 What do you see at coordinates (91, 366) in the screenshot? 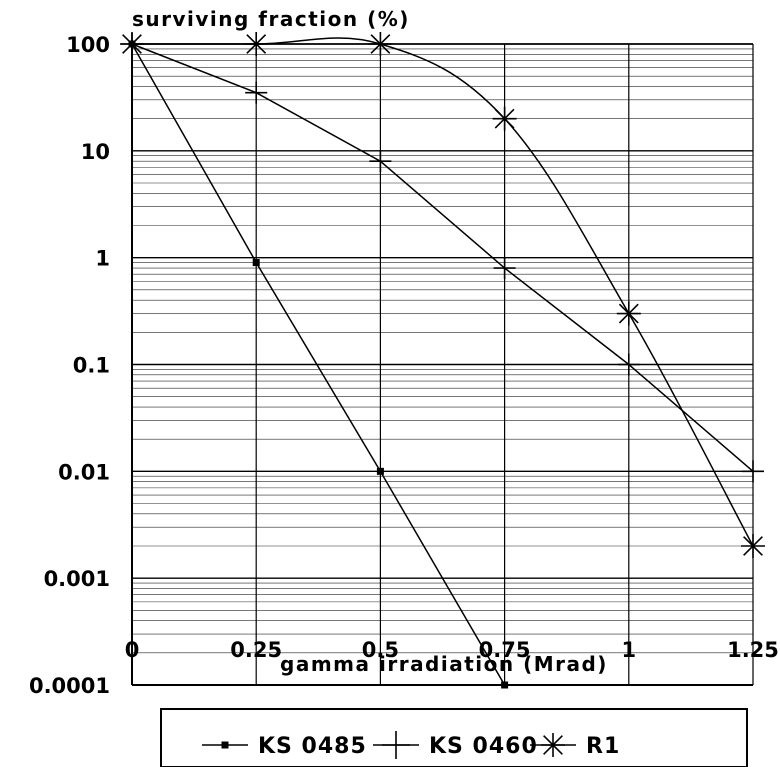
I see `y-tick-label: 0.1` at bounding box center [91, 366].